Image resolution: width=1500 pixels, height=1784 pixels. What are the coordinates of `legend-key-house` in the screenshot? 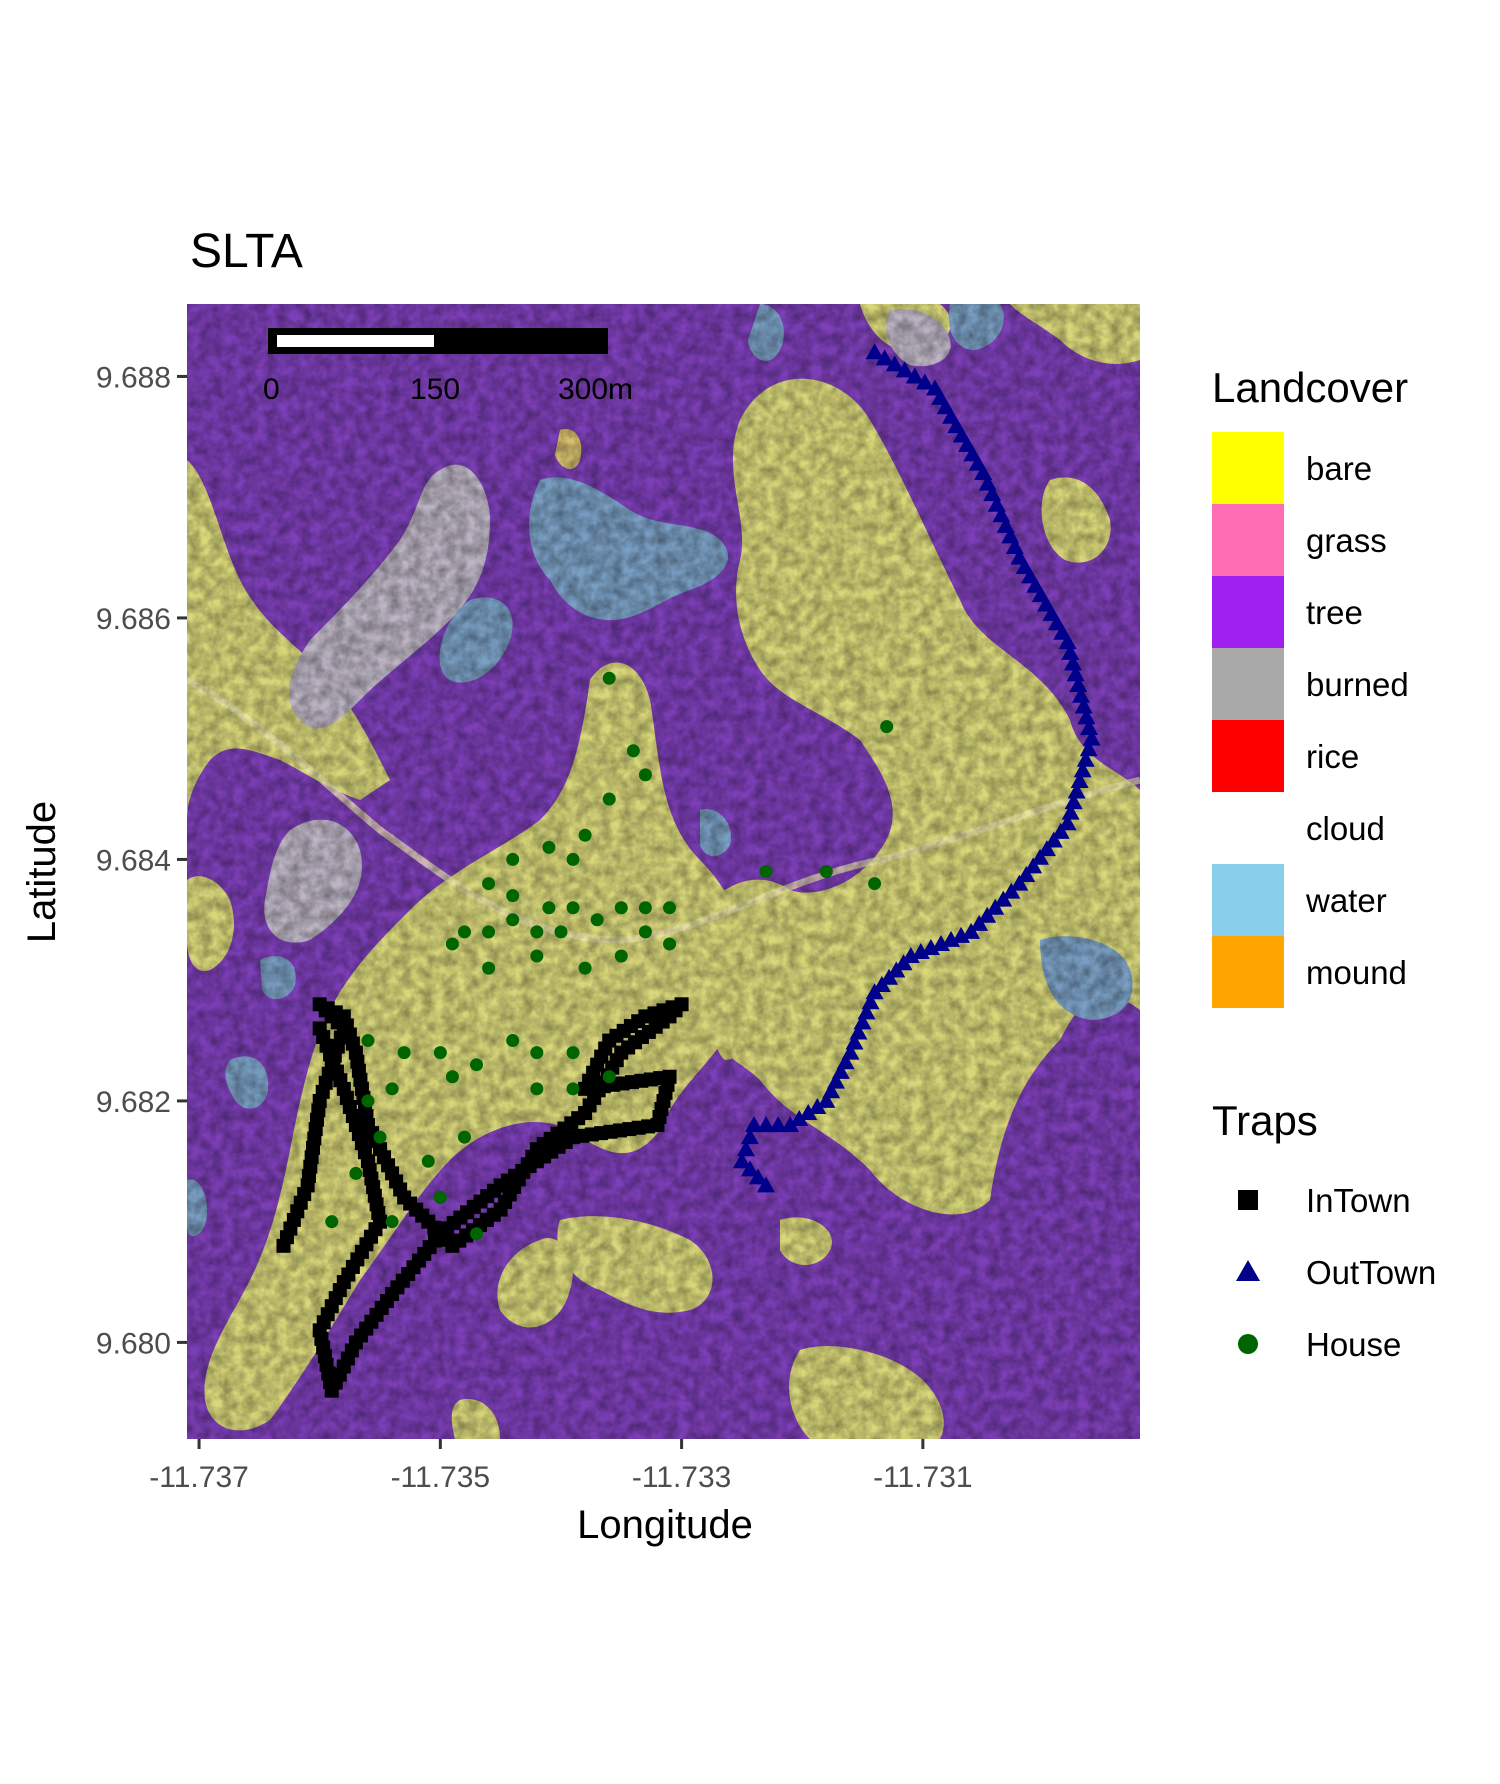 It's located at (1248, 1344).